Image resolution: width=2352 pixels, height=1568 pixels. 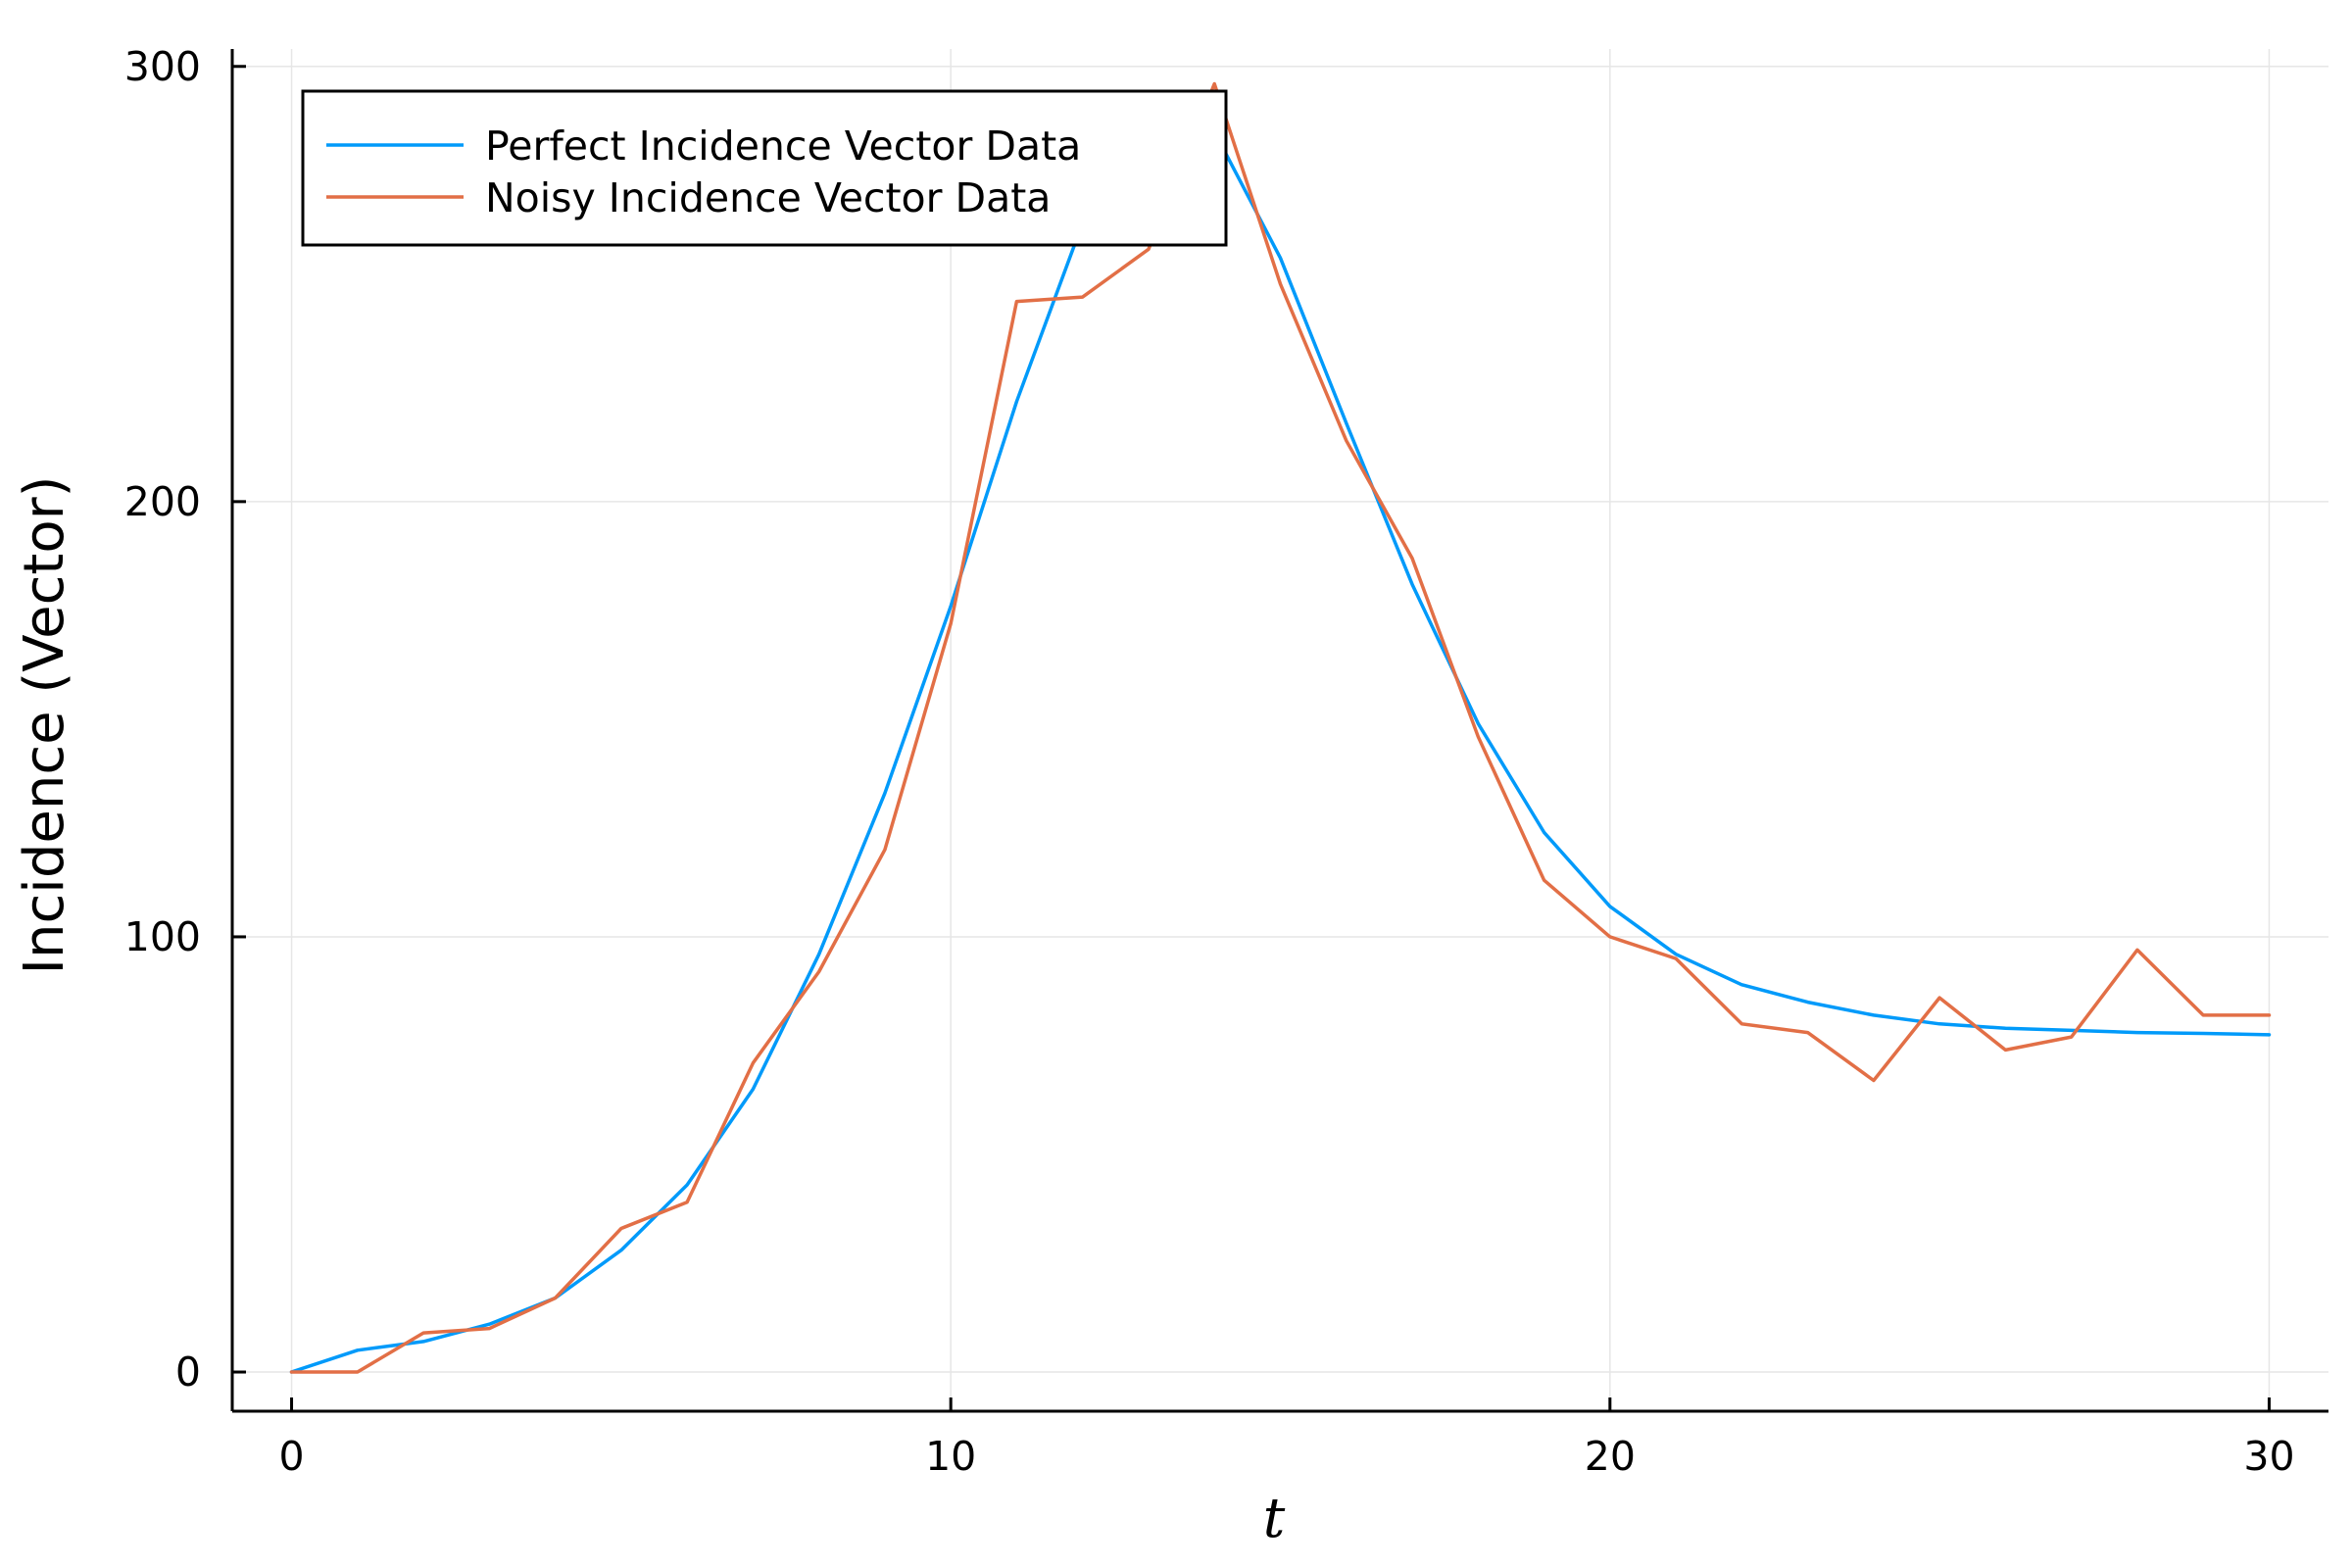 What do you see at coordinates (783, 146) in the screenshot?
I see `legend-label-1: Perfect Incidence Vector Data` at bounding box center [783, 146].